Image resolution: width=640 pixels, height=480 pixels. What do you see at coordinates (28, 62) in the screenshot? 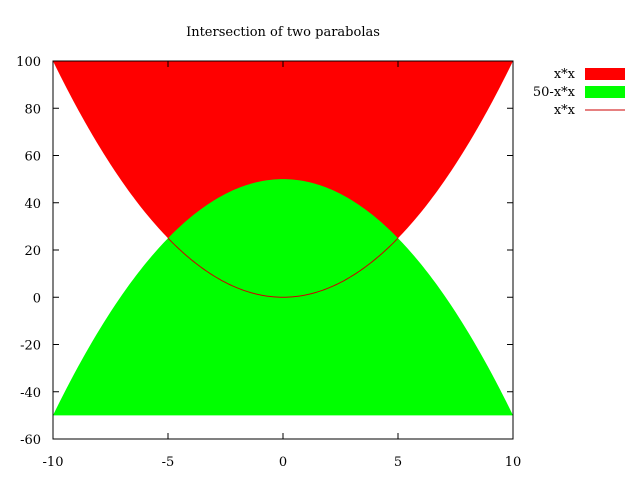
I see `y-tick-label: 100` at bounding box center [28, 62].